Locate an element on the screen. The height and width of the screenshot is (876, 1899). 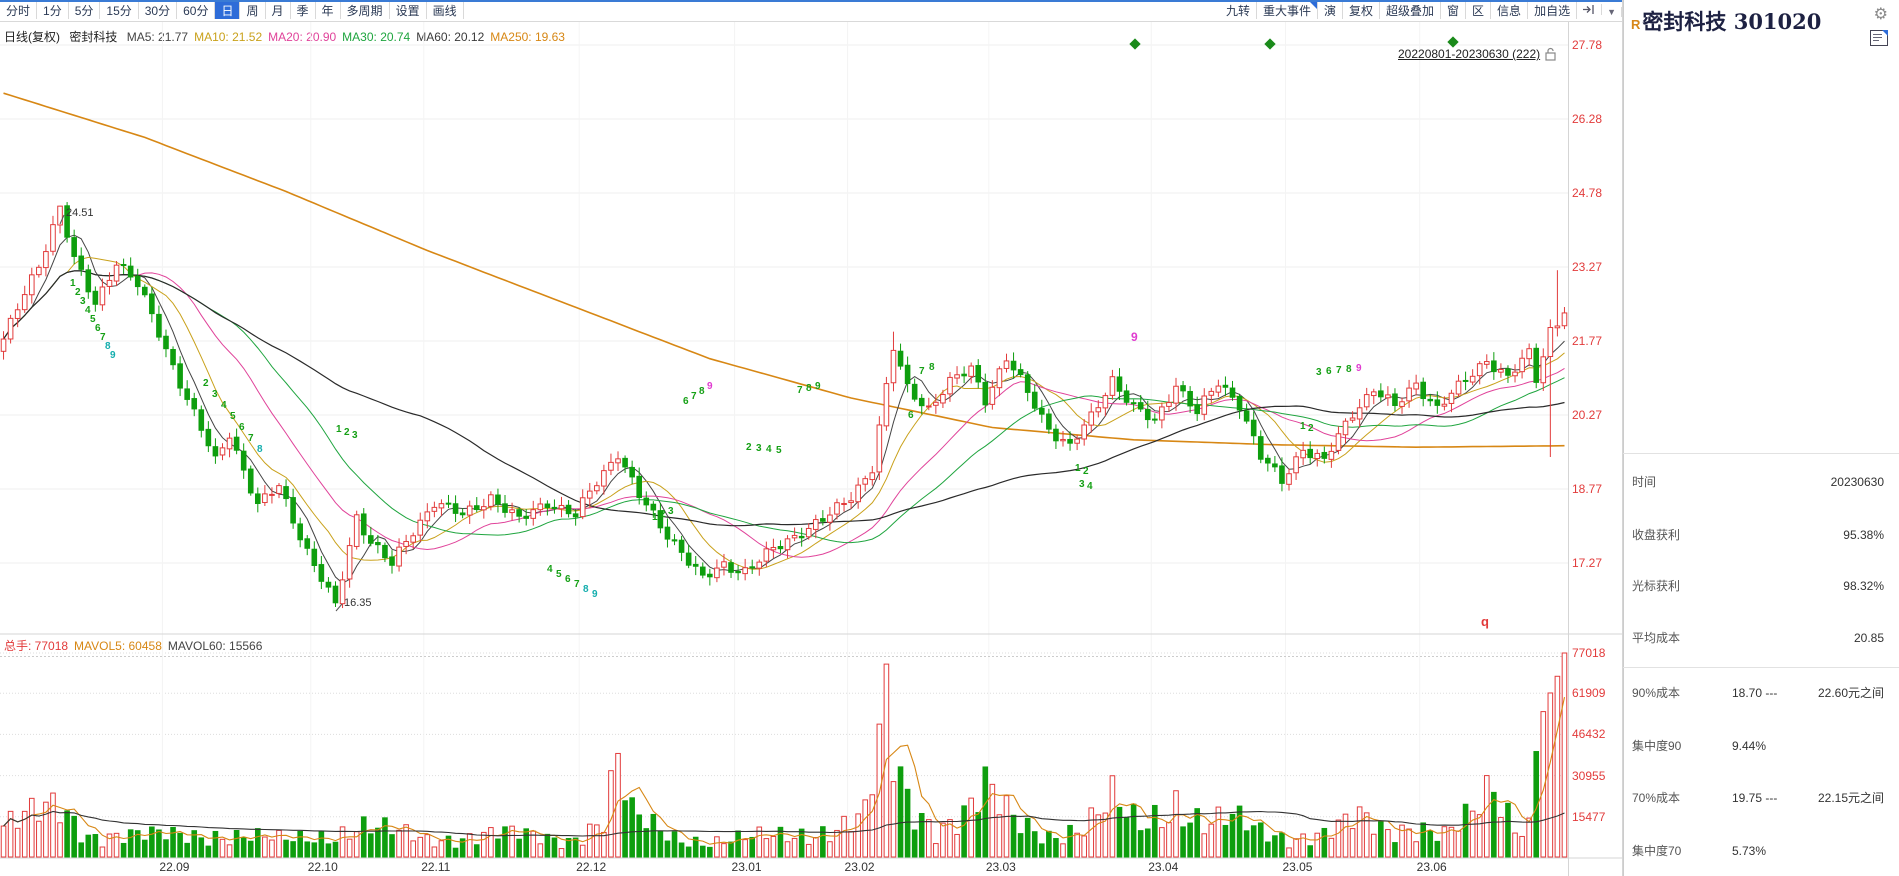
toolbar-dropdown-icon: ▼ is located at coordinates (1612, 12).